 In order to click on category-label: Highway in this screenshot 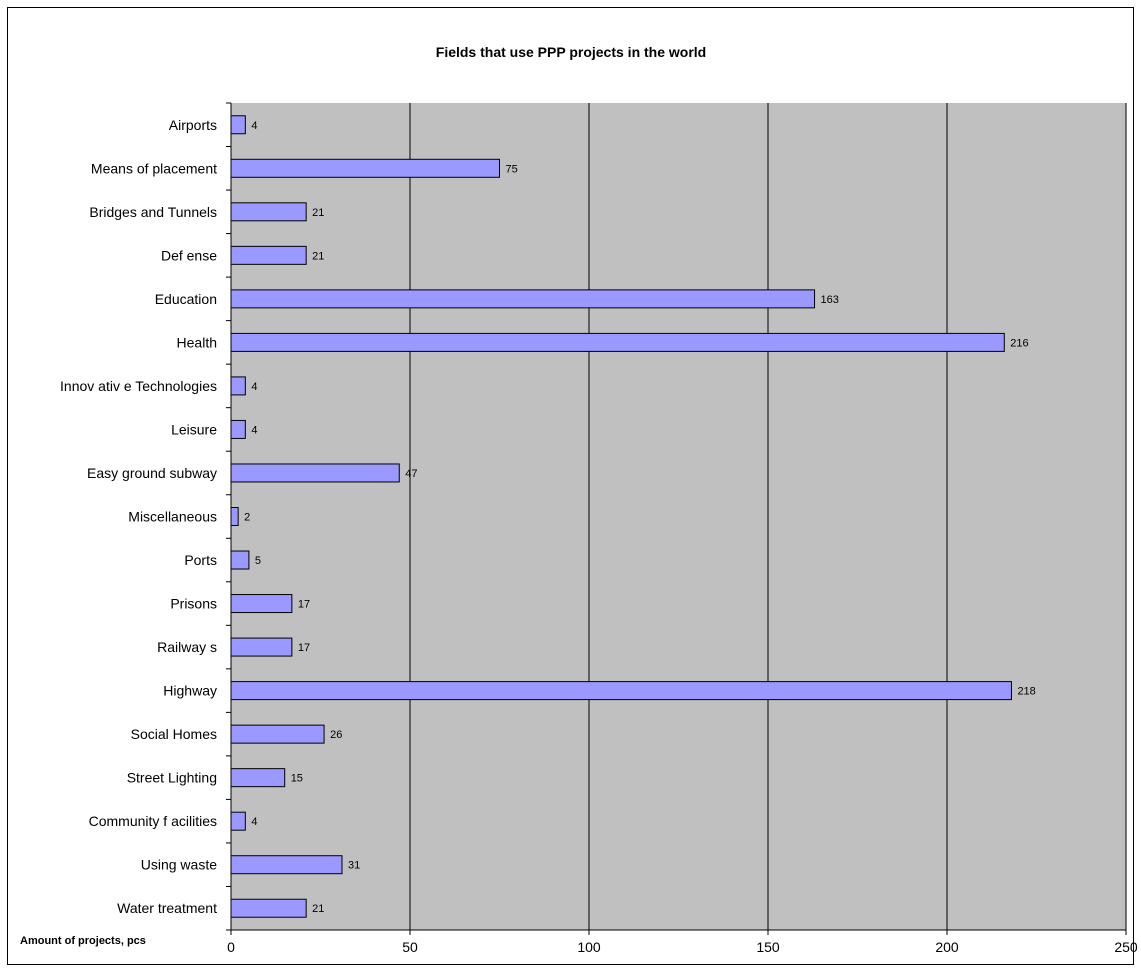, I will do `click(190, 691)`.